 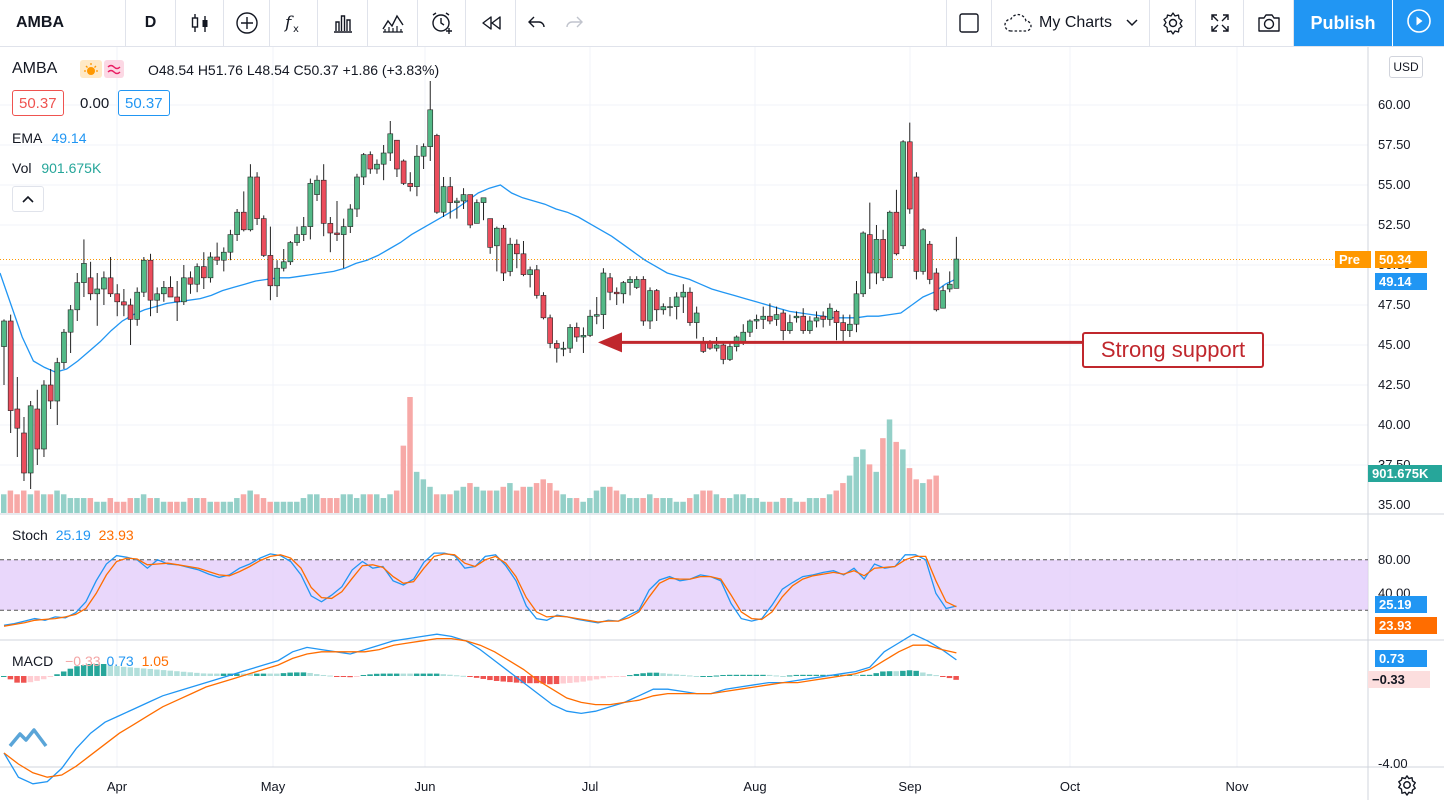 I want to click on publish-button: Publish, so click(x=1343, y=23).